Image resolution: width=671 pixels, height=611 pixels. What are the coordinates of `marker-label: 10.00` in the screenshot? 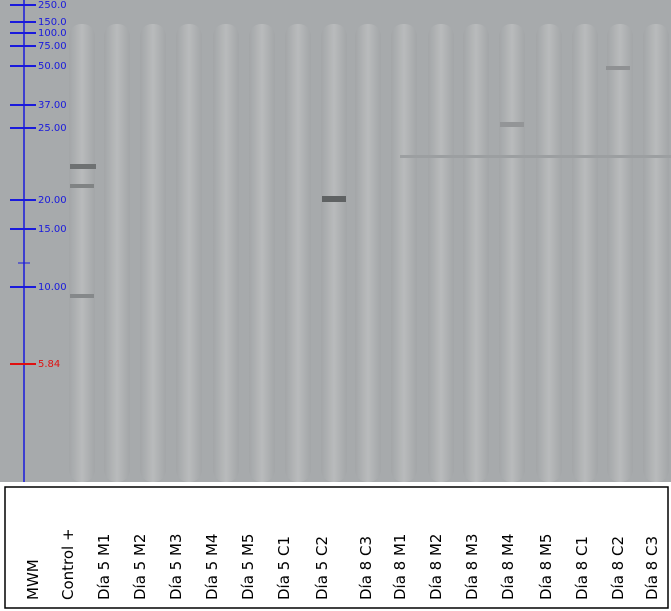 It's located at (52, 287).